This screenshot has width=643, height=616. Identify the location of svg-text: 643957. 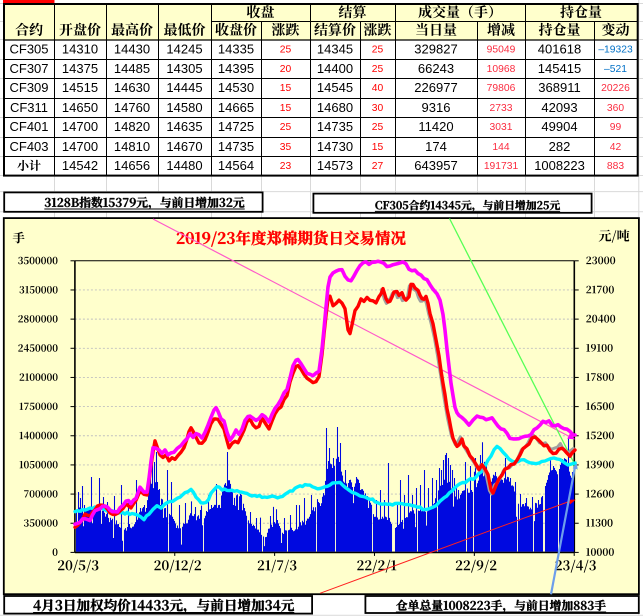
(435, 165).